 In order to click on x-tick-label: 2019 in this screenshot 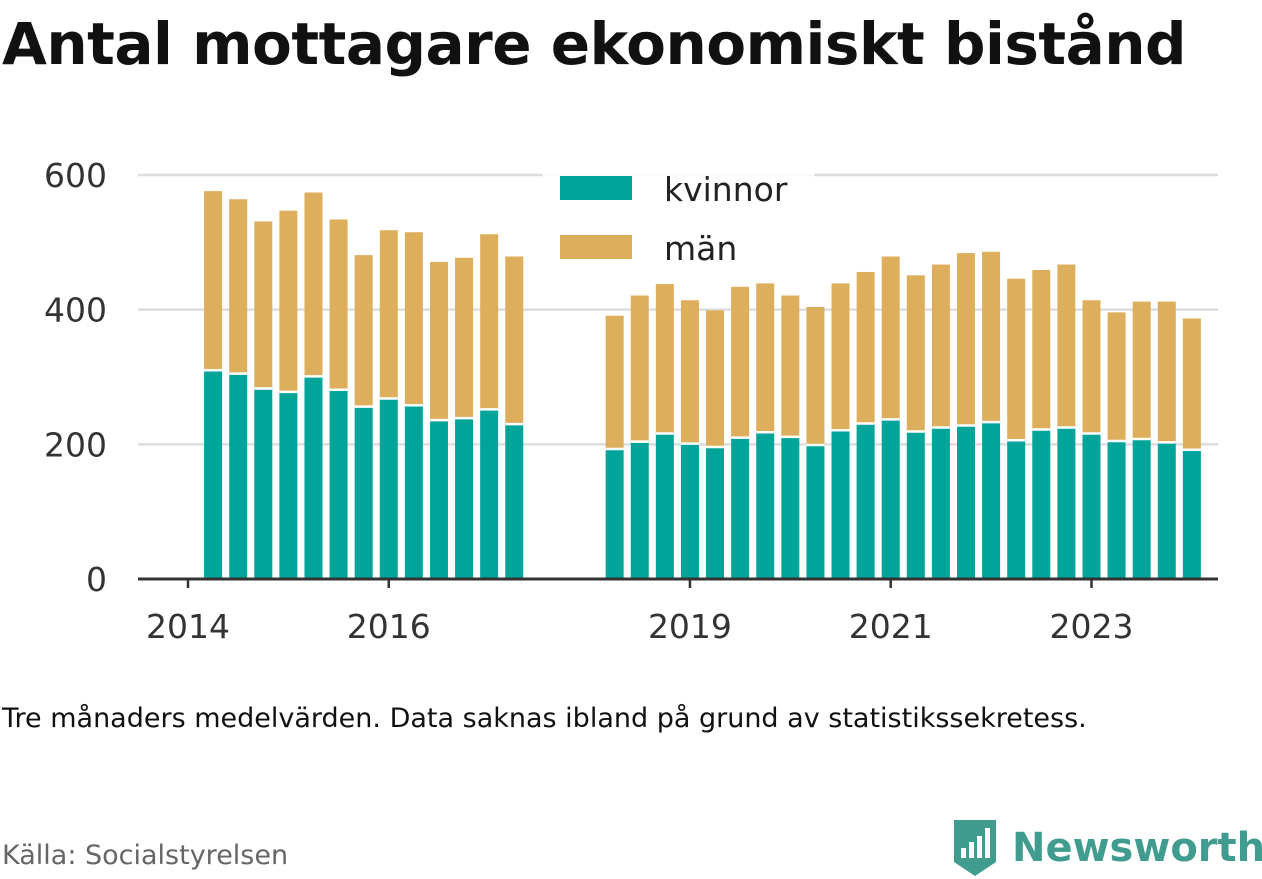, I will do `click(690, 626)`.